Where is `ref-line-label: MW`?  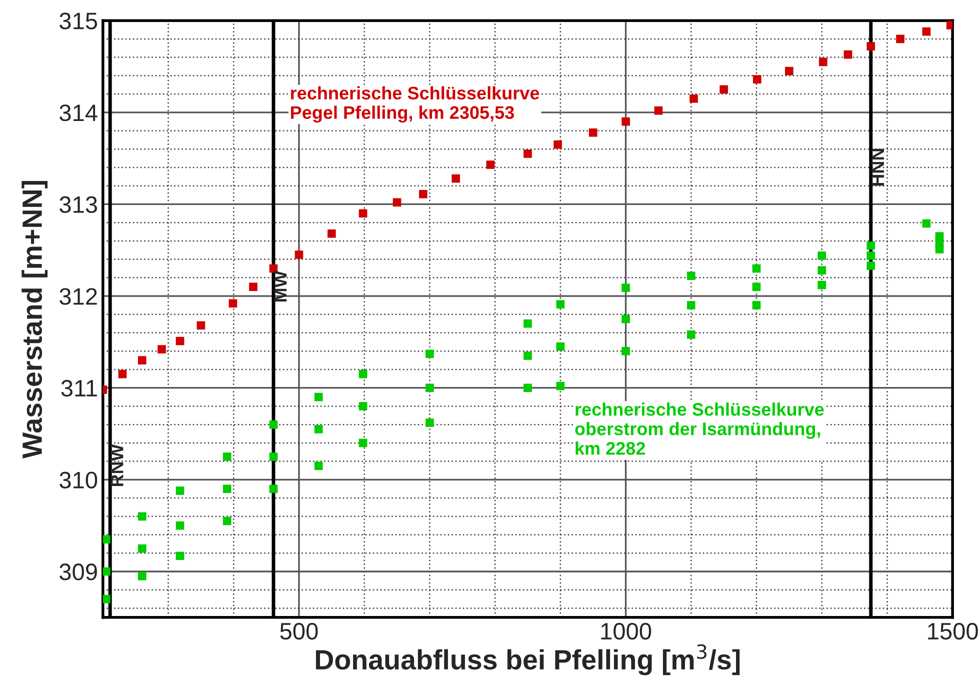
ref-line-label: MW is located at coordinates (280, 286).